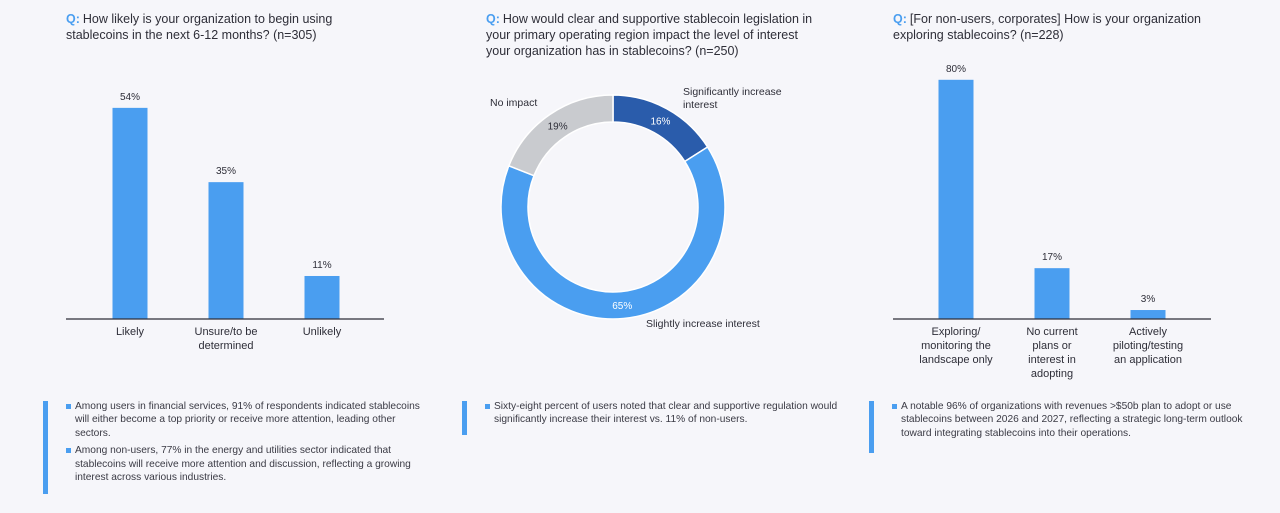 This screenshot has width=1280, height=513. What do you see at coordinates (1051, 332) in the screenshot?
I see `x-tick-label: No current` at bounding box center [1051, 332].